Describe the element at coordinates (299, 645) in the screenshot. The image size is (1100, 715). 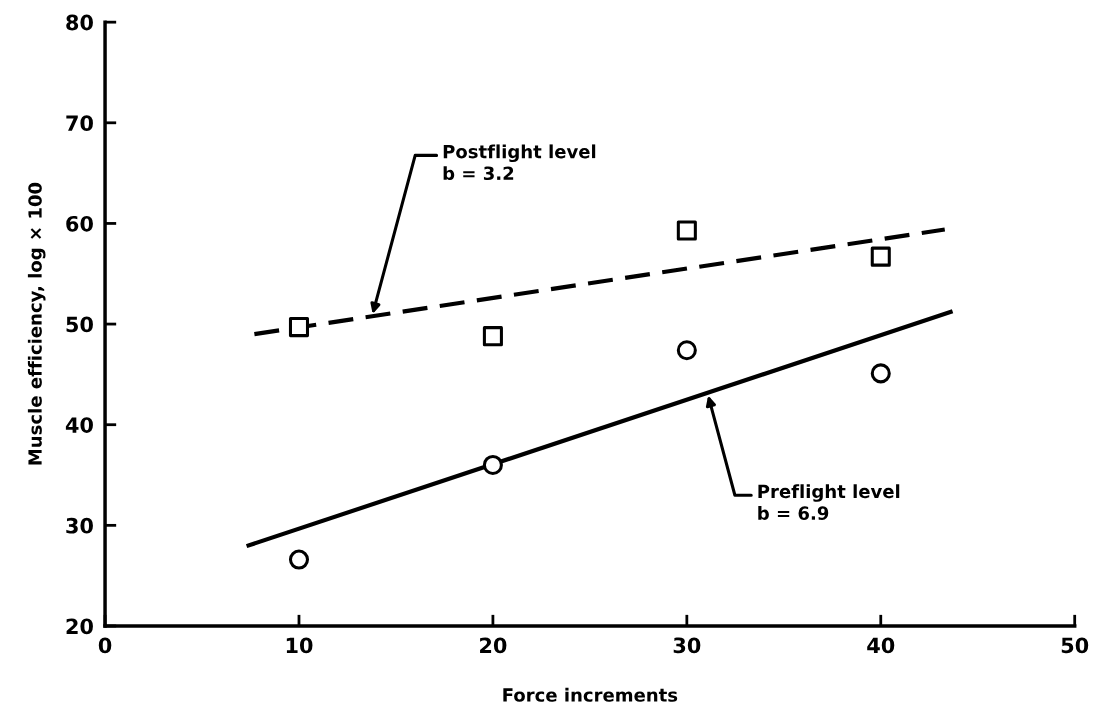
I see `x-tick-label: 10` at that location.